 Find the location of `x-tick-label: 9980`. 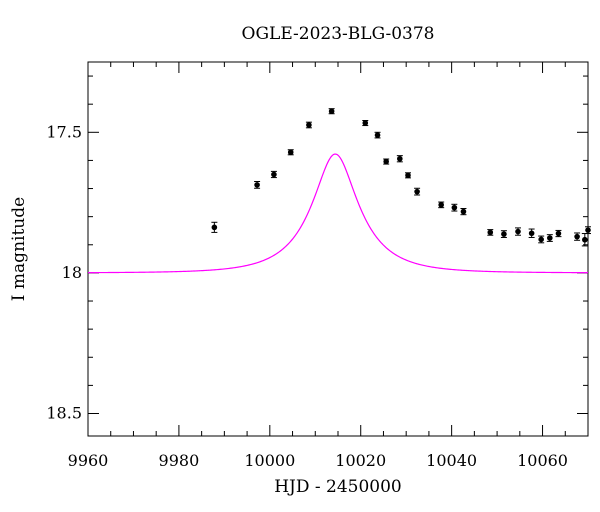

x-tick-label: 9980 is located at coordinates (179, 460).